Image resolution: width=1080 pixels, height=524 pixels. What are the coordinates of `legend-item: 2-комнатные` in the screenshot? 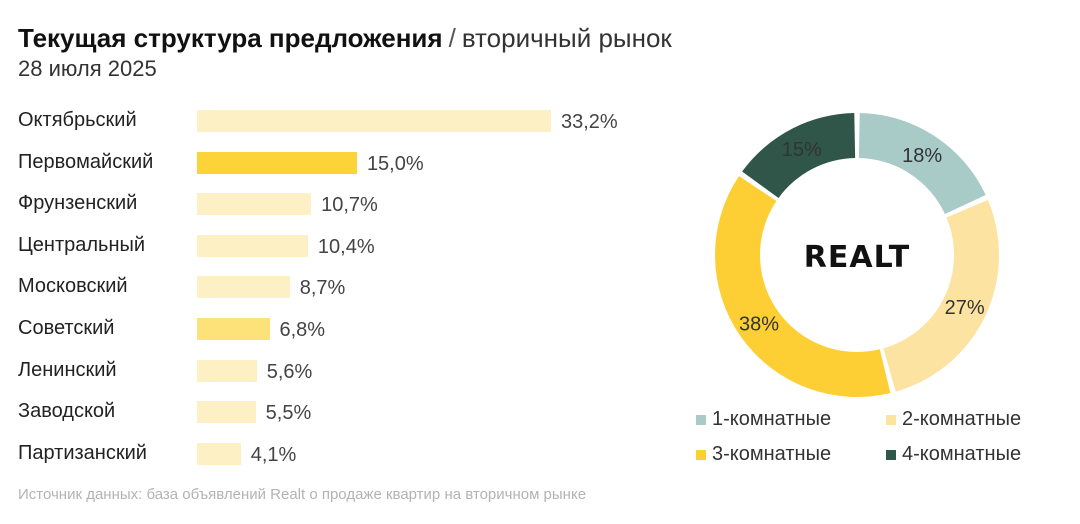 It's located at (953, 419).